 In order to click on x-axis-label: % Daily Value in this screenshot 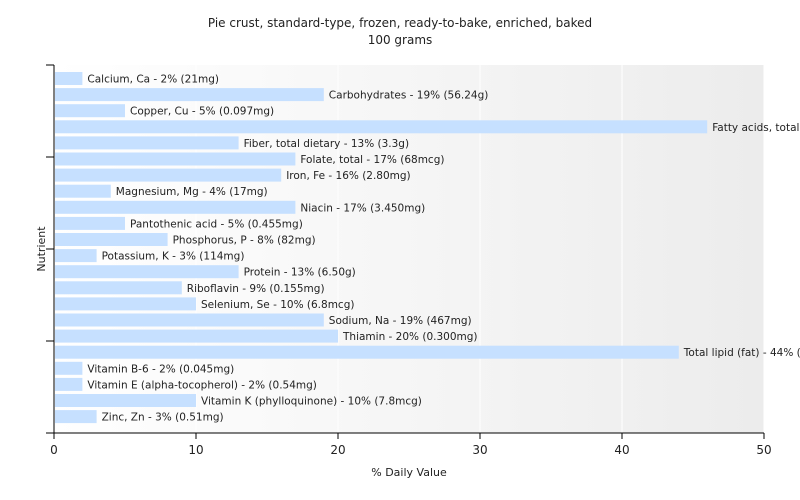, I will do `click(409, 472)`.